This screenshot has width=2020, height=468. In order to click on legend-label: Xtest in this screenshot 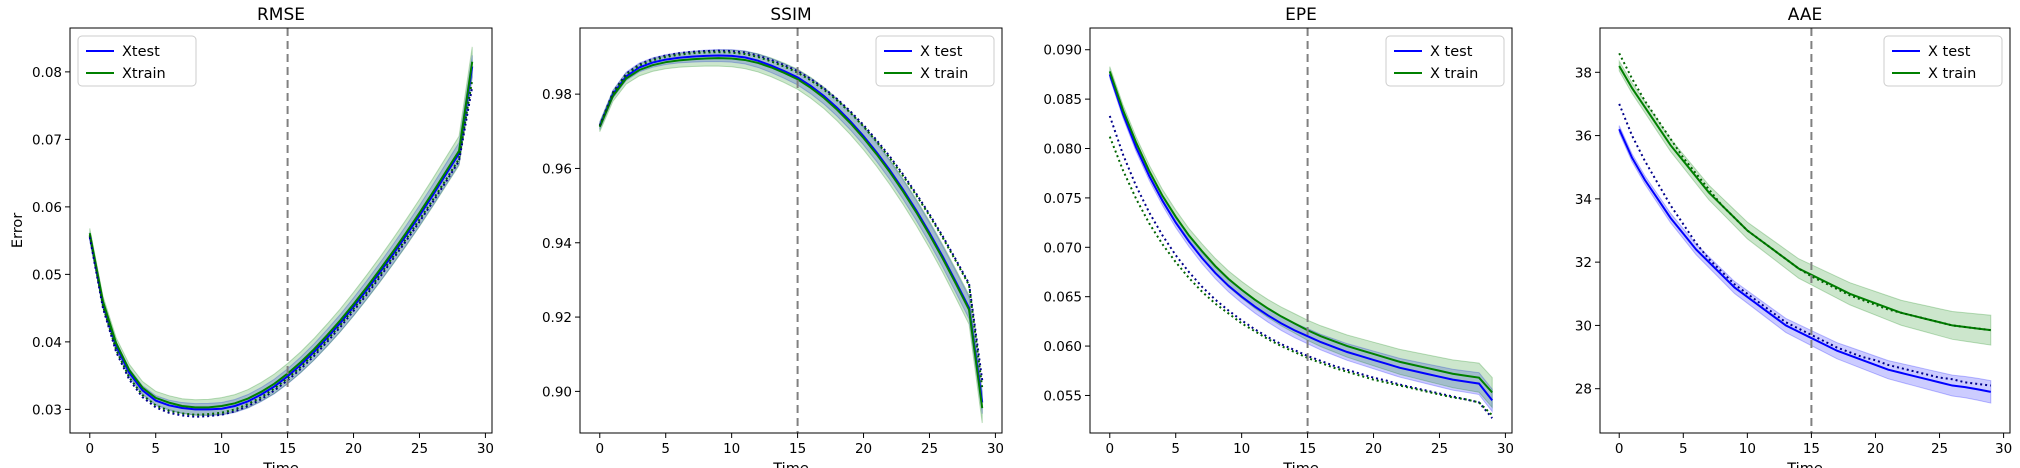, I will do `click(141, 52)`.